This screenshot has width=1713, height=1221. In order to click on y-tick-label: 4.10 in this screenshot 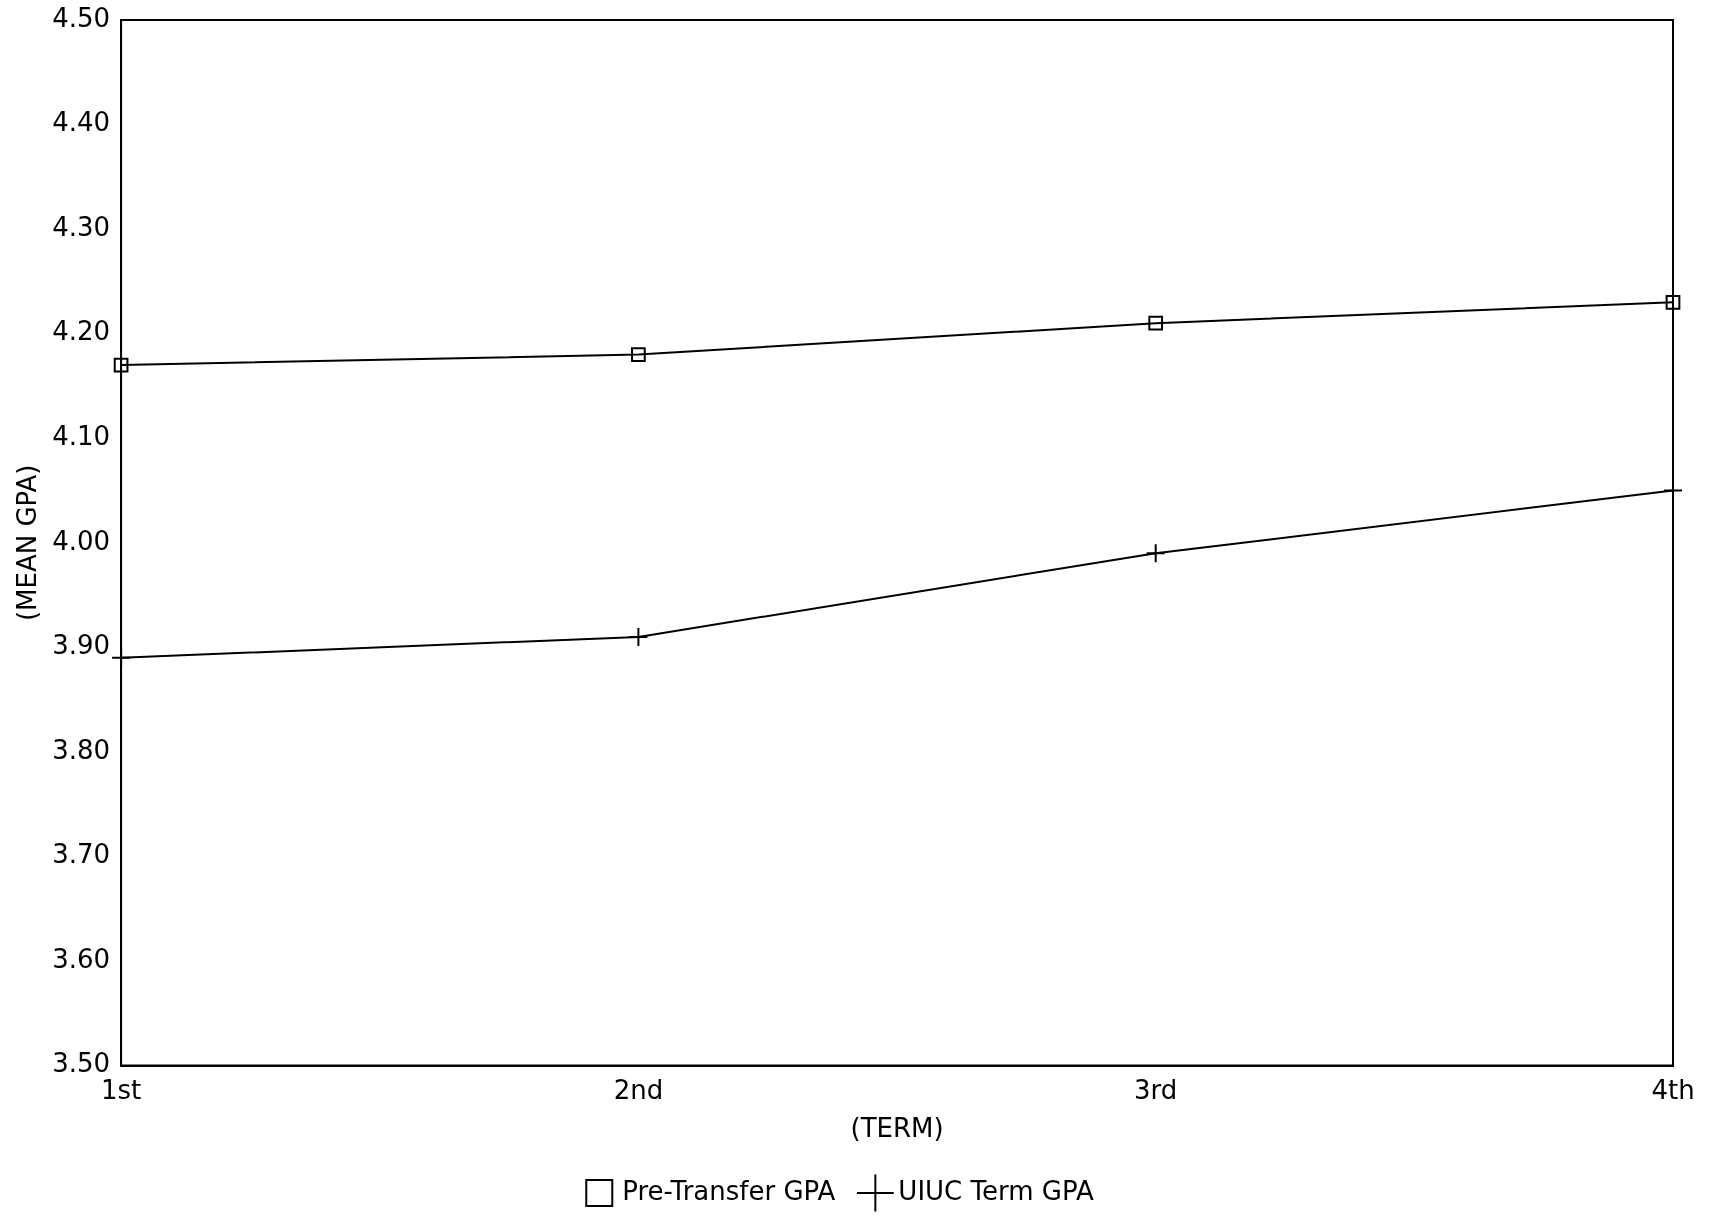, I will do `click(81, 435)`.